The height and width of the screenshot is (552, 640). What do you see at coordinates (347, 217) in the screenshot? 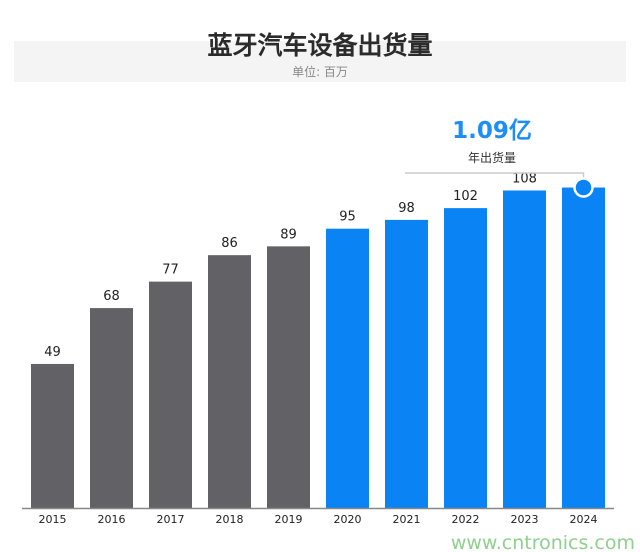
I see `data-label-2020: 95` at bounding box center [347, 217].